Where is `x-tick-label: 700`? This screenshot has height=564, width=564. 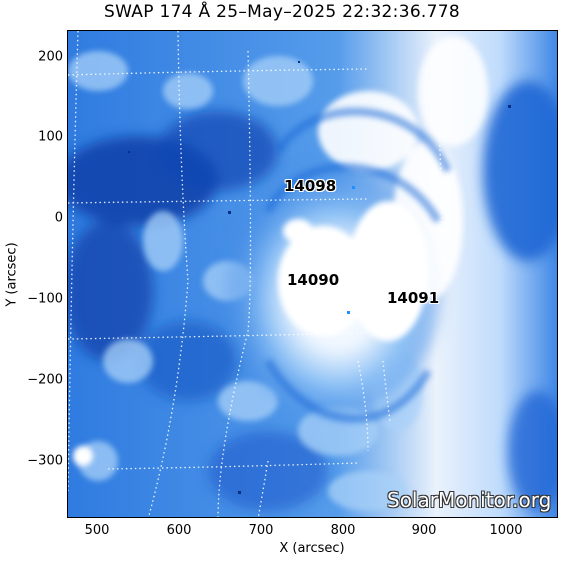
x-tick-label: 700 is located at coordinates (261, 530).